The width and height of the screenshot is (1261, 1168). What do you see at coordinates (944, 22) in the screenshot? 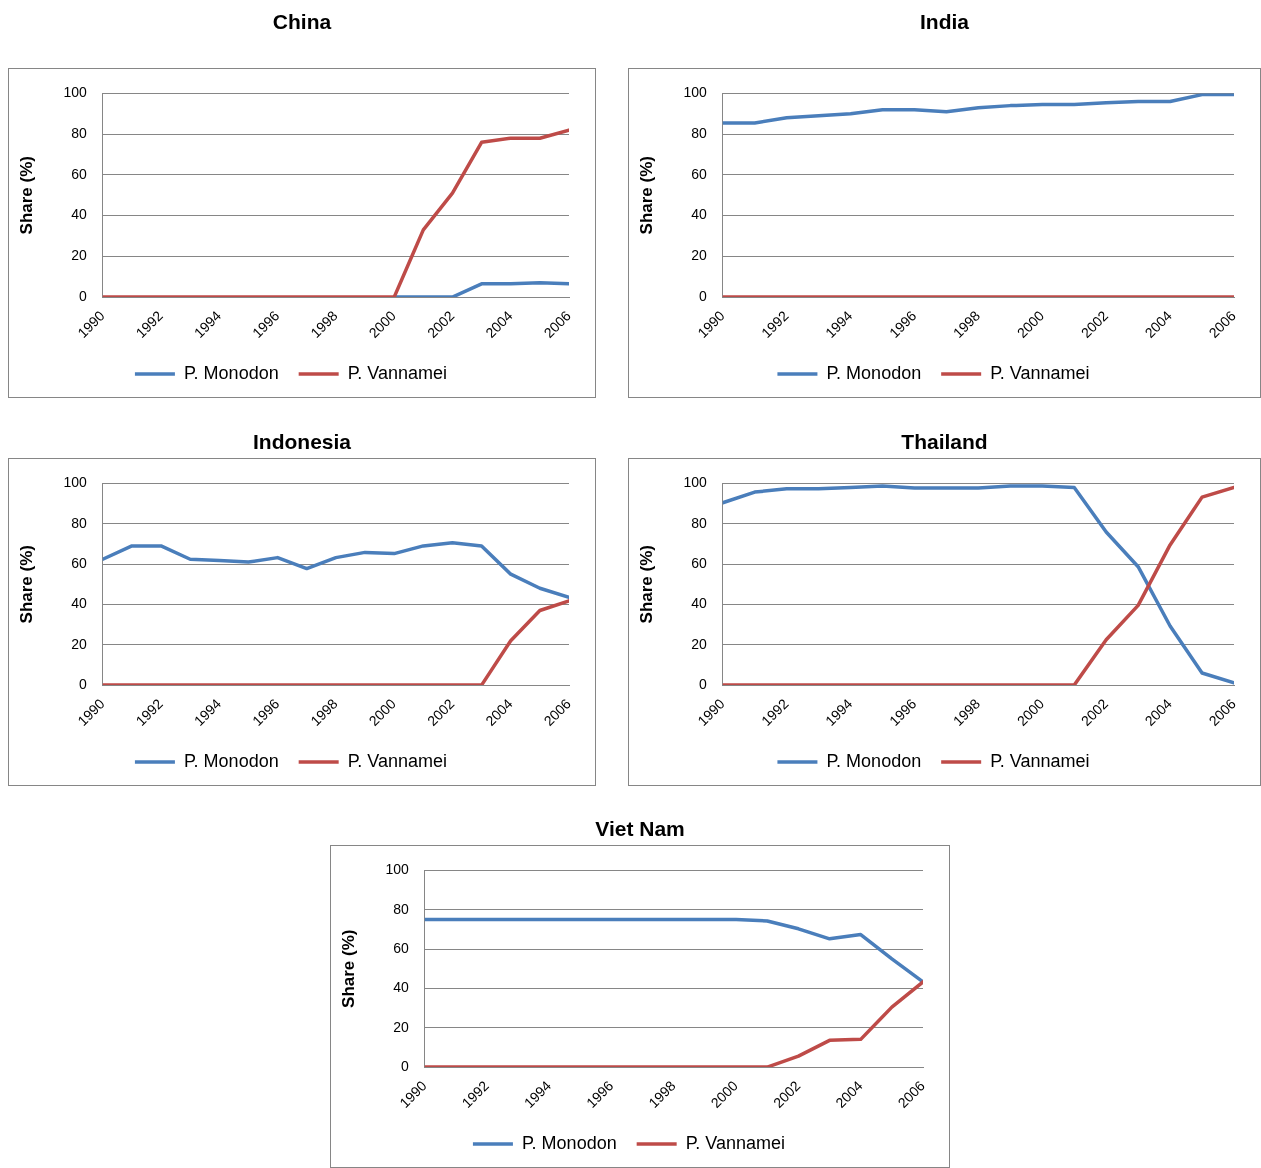
I see `chart-title: India` at bounding box center [944, 22].